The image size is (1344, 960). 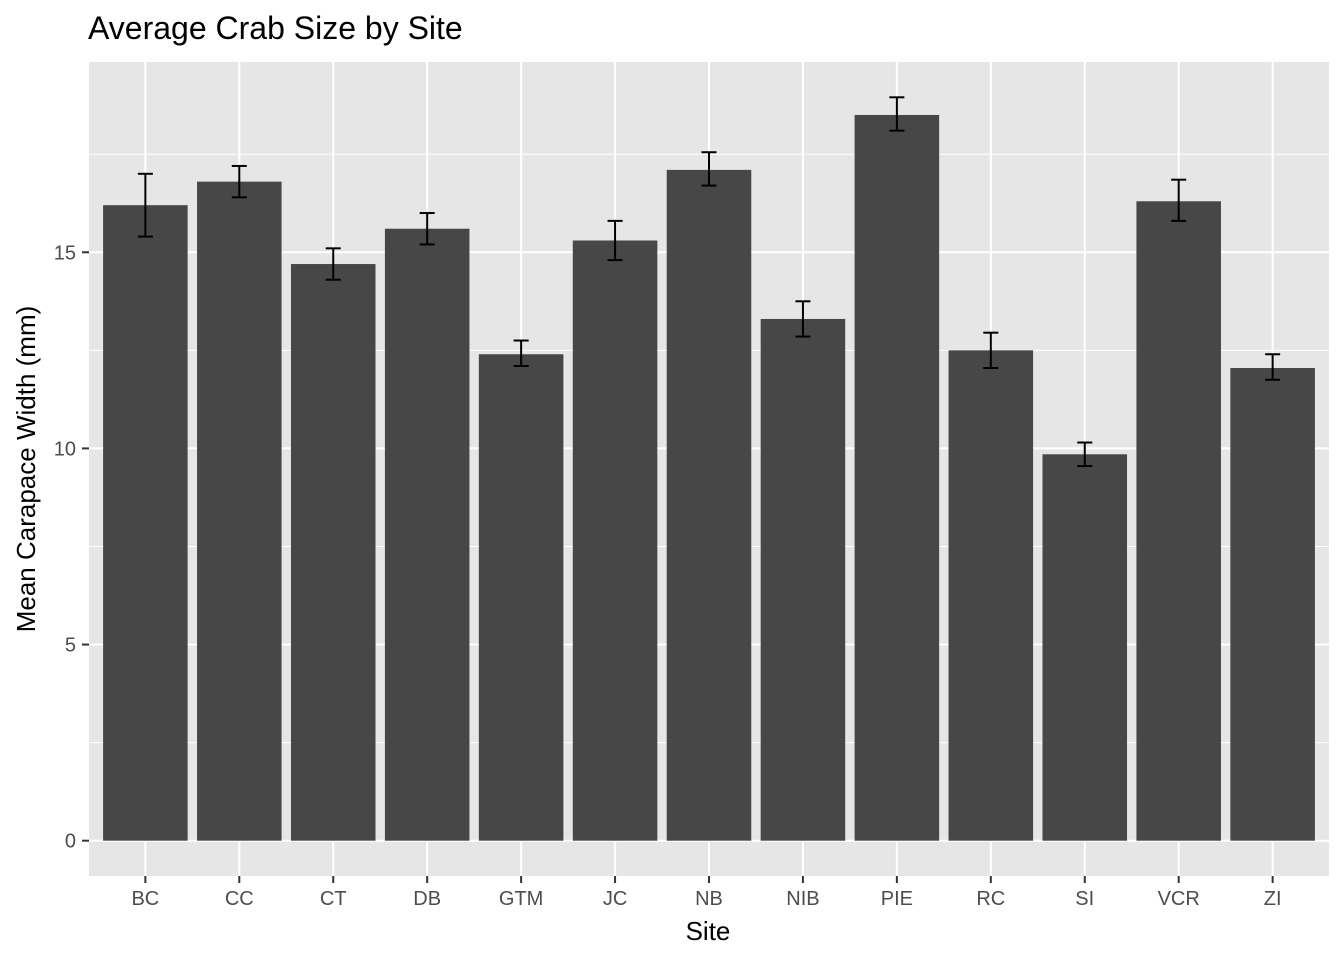 I want to click on errorbar-db, so click(x=427, y=229).